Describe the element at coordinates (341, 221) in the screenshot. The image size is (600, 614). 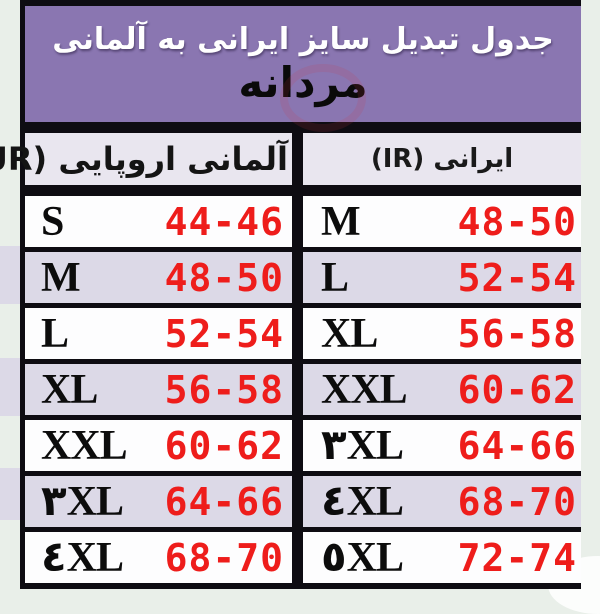
I see `ir-size-label: M` at that location.